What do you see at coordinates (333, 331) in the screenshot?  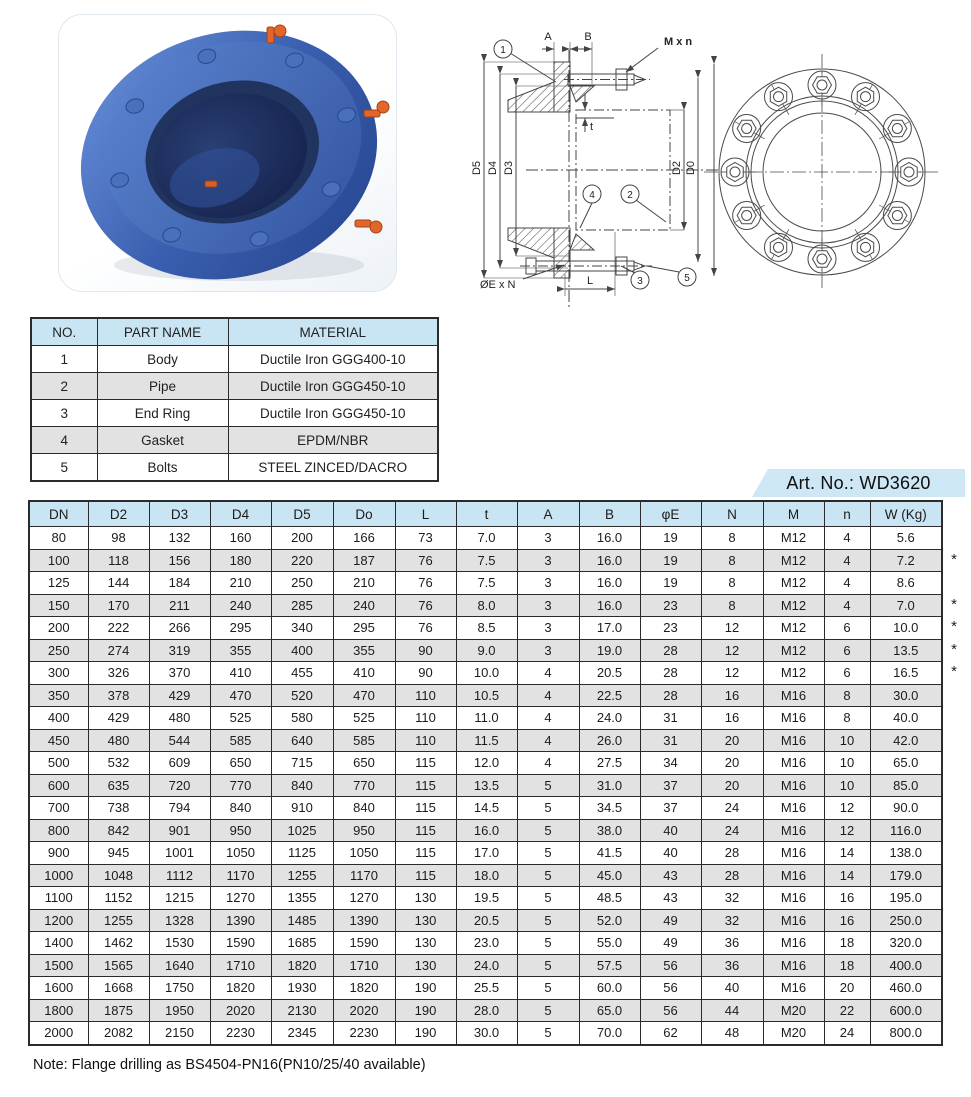 I see `column-header: MATERIAL` at bounding box center [333, 331].